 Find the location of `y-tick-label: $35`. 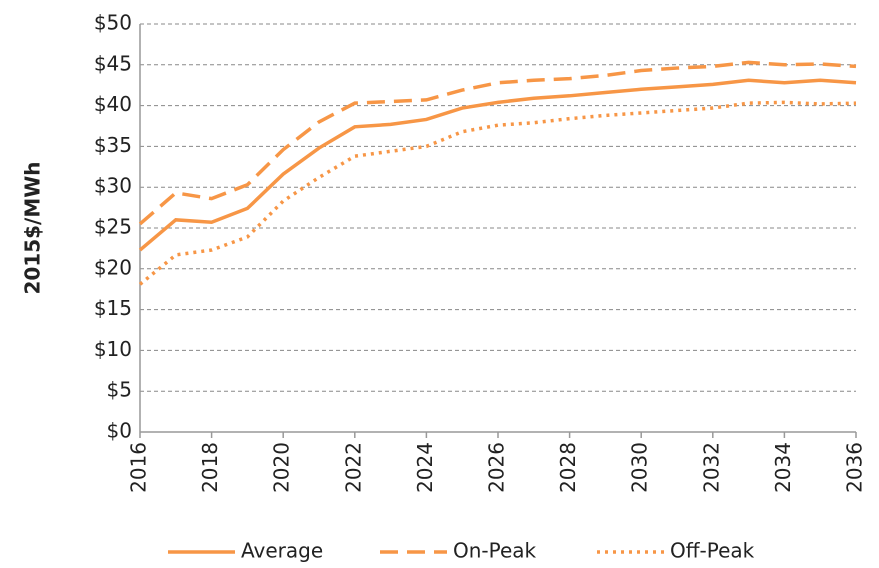

y-tick-label: $35 is located at coordinates (113, 145).